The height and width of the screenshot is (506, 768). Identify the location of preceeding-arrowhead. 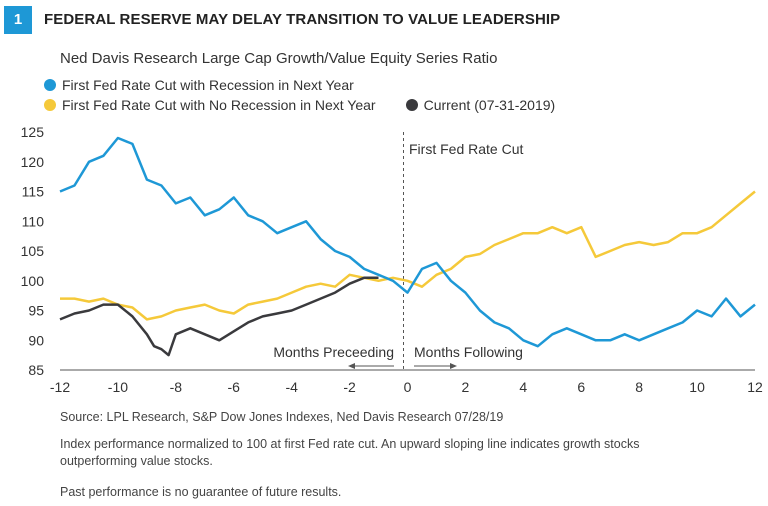
(351, 366).